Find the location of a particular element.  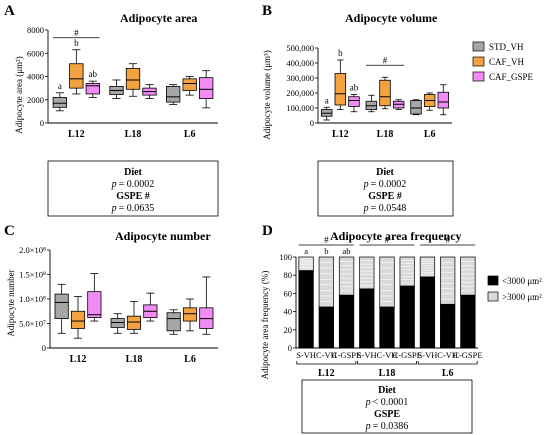

stats-d-p1: p < 0.0001 is located at coordinates (387, 402).